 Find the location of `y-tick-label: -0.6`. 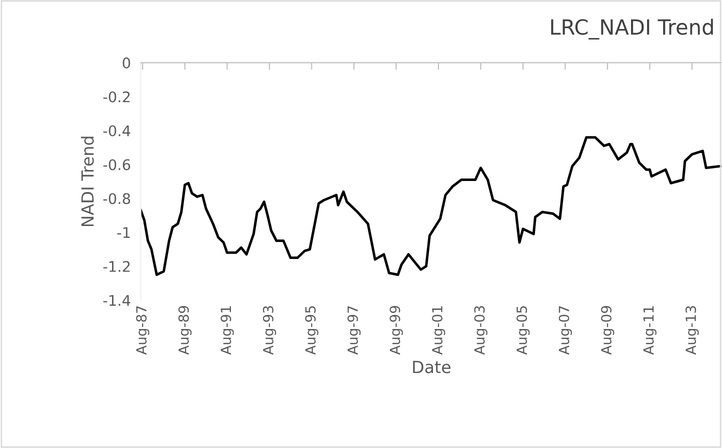

y-tick-label: -0.6 is located at coordinates (116, 164).